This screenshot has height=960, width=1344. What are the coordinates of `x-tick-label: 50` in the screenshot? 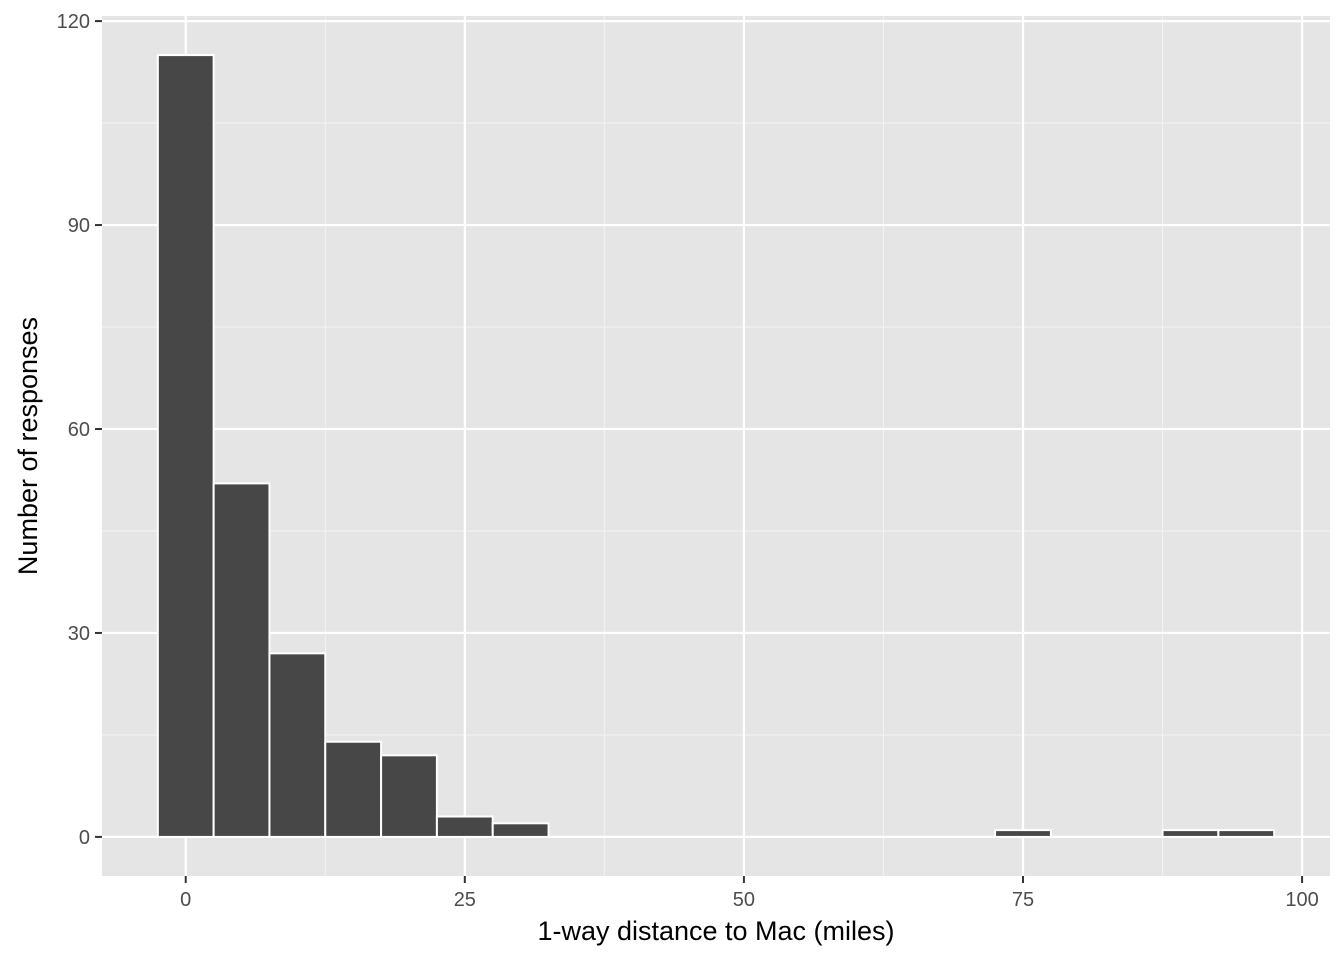 It's located at (744, 900).